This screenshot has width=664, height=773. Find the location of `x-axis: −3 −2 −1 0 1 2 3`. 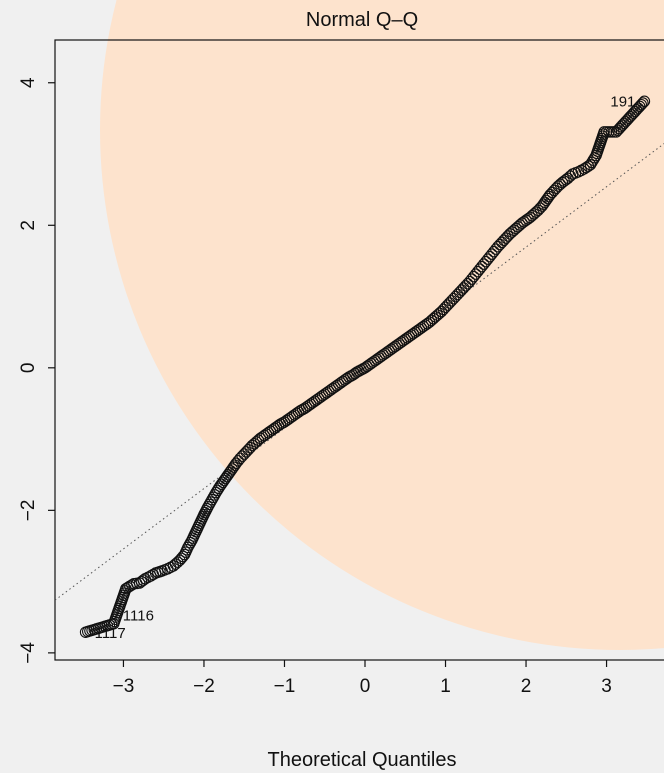

x-axis: −3 −2 −1 0 1 2 3 is located at coordinates (362, 678).